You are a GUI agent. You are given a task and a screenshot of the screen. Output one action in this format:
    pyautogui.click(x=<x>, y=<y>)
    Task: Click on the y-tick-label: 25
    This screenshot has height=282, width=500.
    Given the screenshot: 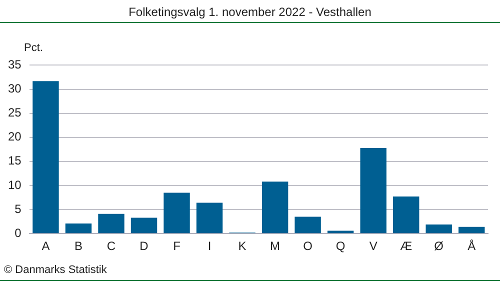 What is the action you would take?
    pyautogui.click(x=15, y=113)
    